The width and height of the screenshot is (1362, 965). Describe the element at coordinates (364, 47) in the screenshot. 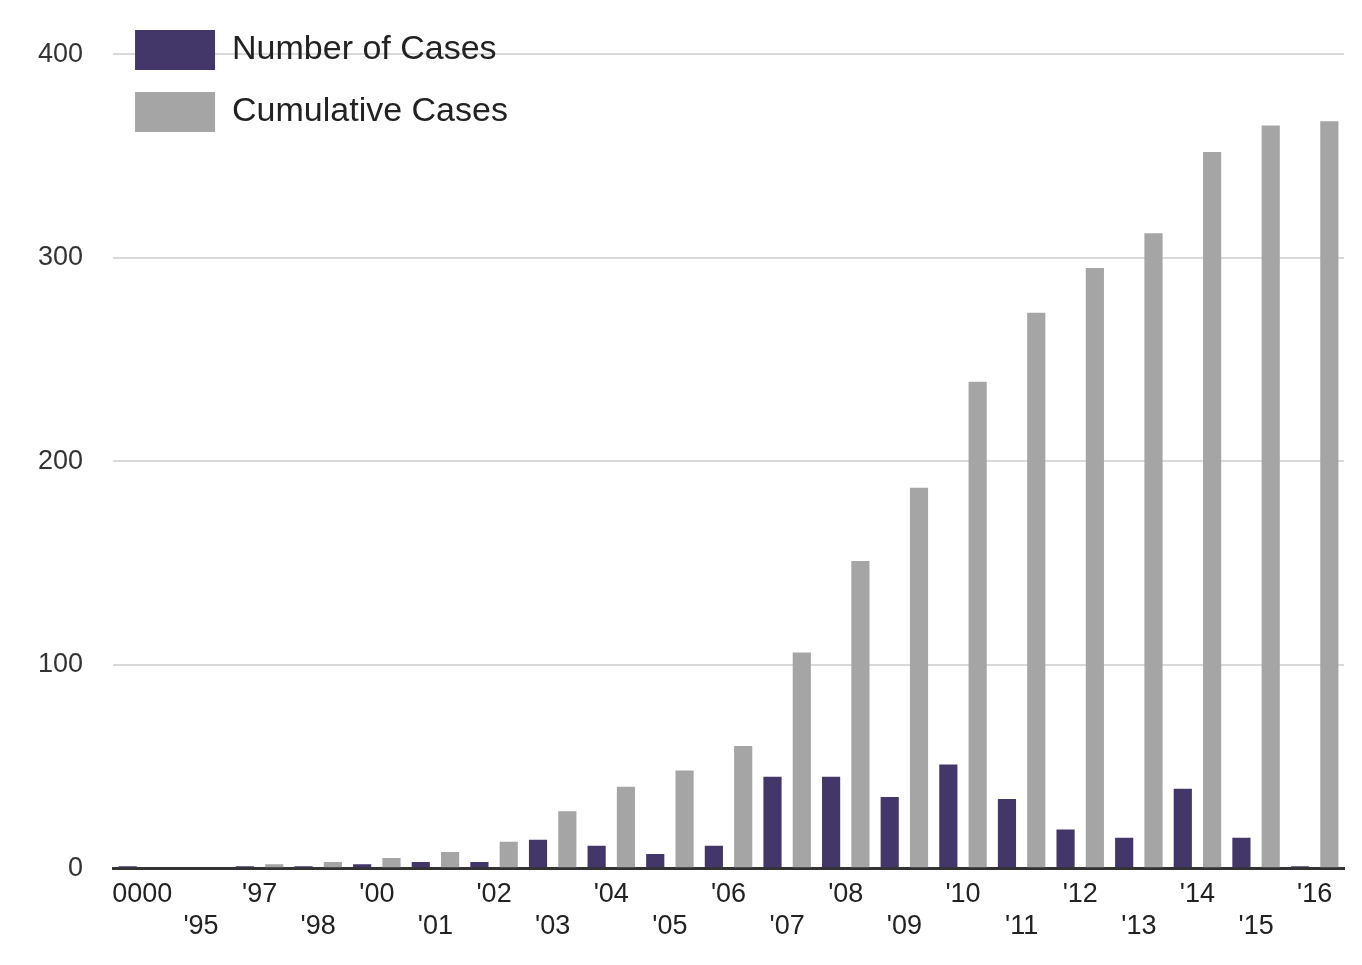

I see `legend-label: Number of Cases` at that location.